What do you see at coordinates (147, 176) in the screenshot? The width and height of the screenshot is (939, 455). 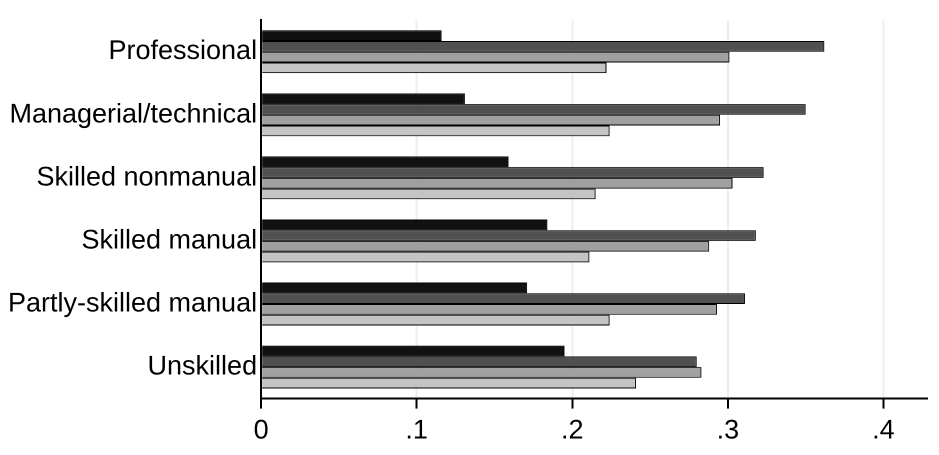 I see `y-tick-label: Skilled nonmanual` at bounding box center [147, 176].